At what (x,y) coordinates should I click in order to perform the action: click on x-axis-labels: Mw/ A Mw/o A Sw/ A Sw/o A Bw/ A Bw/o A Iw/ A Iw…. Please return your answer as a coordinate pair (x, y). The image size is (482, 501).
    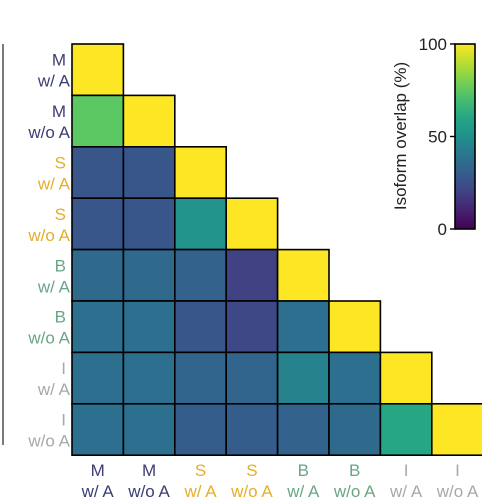
    Looking at the image, I should click on (280, 481).